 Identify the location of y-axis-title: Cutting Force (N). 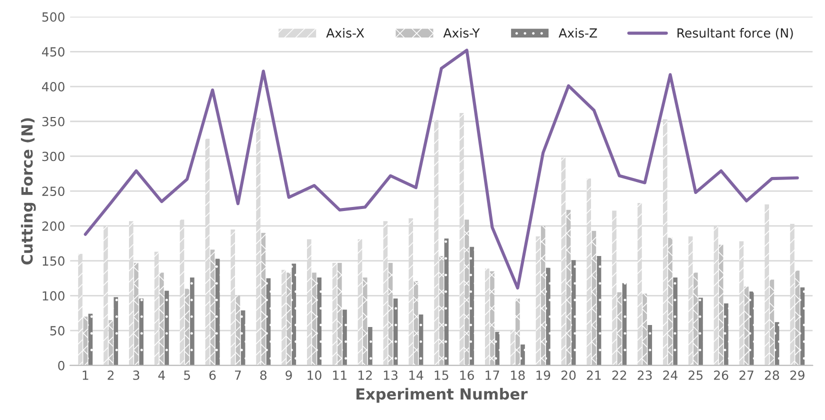
(28, 191).